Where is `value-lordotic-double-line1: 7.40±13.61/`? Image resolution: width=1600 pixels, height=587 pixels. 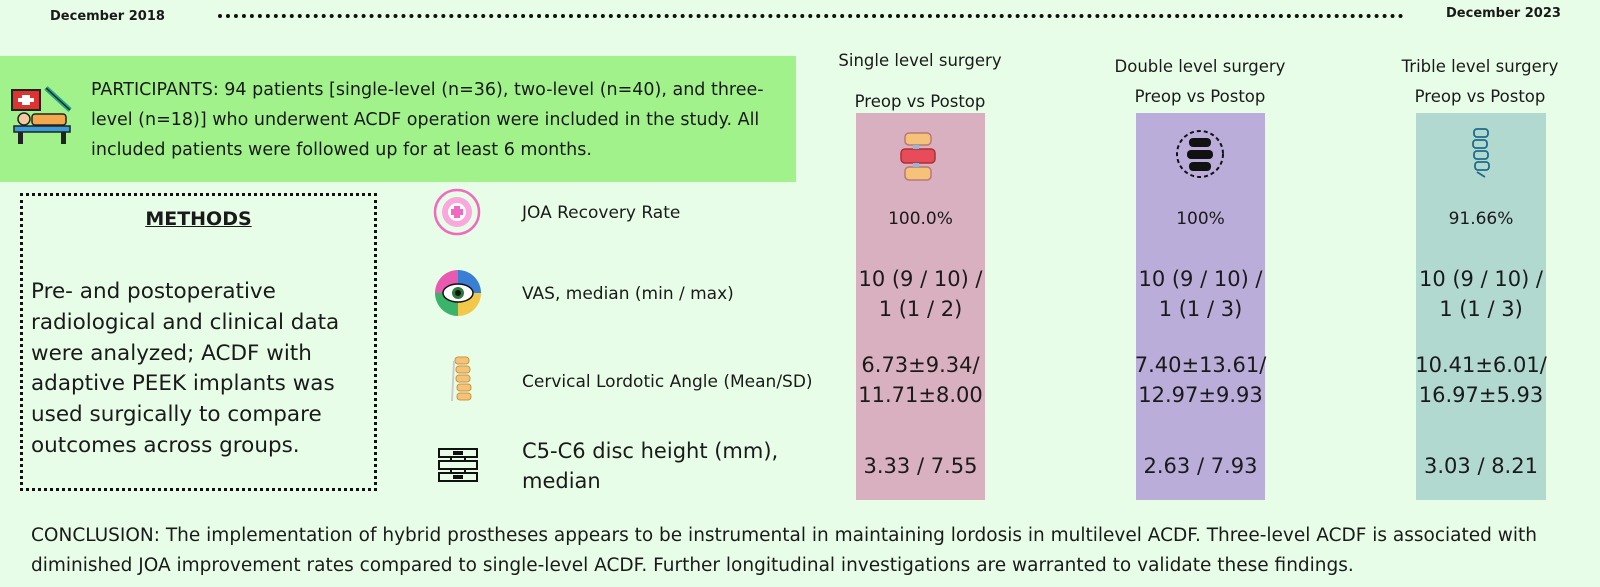 value-lordotic-double-line1: 7.40±13.61/ is located at coordinates (1200, 365).